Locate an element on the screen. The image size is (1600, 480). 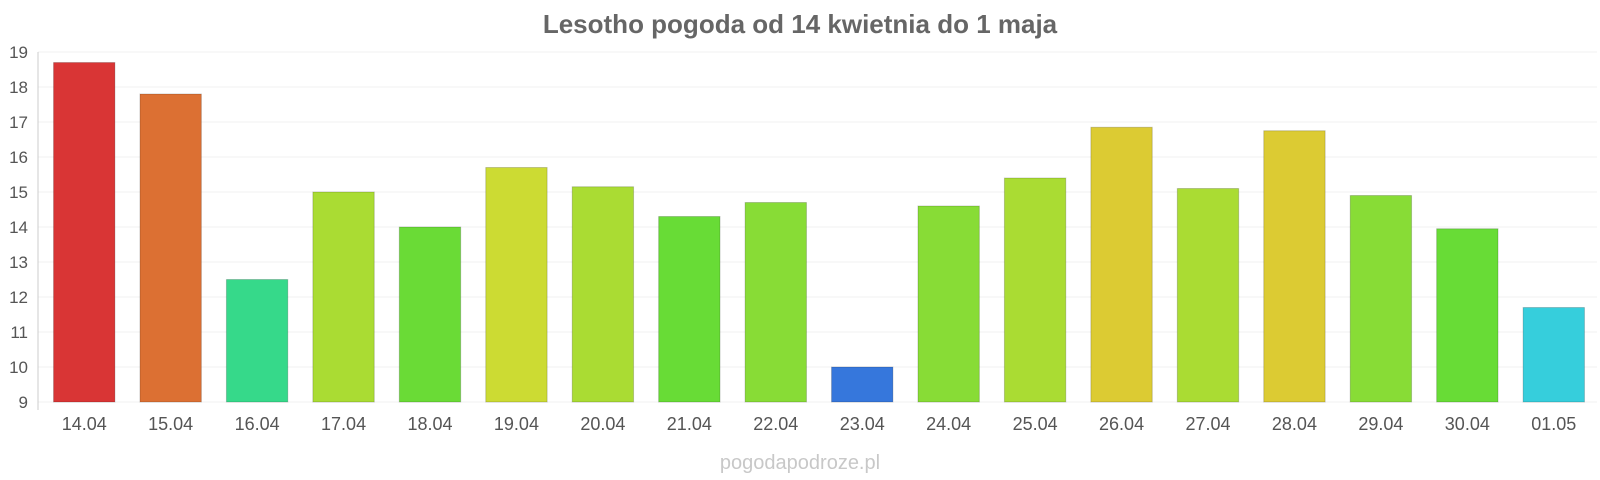
y-tick-label: 18 is located at coordinates (18, 87).